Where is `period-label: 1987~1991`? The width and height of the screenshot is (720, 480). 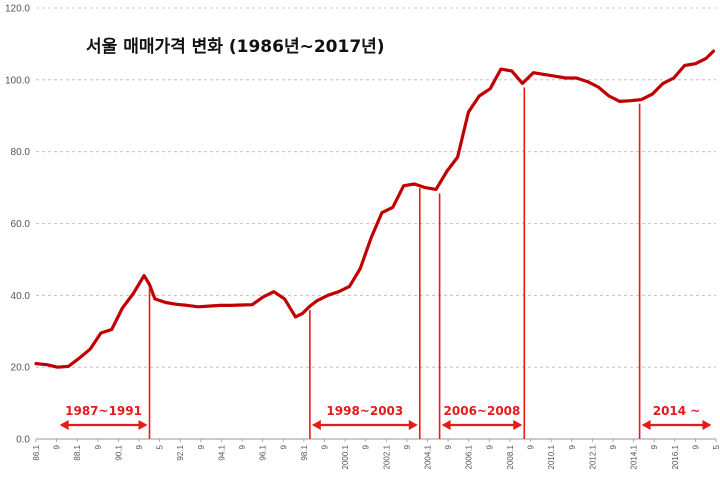
period-label: 1987~1991 is located at coordinates (103, 411).